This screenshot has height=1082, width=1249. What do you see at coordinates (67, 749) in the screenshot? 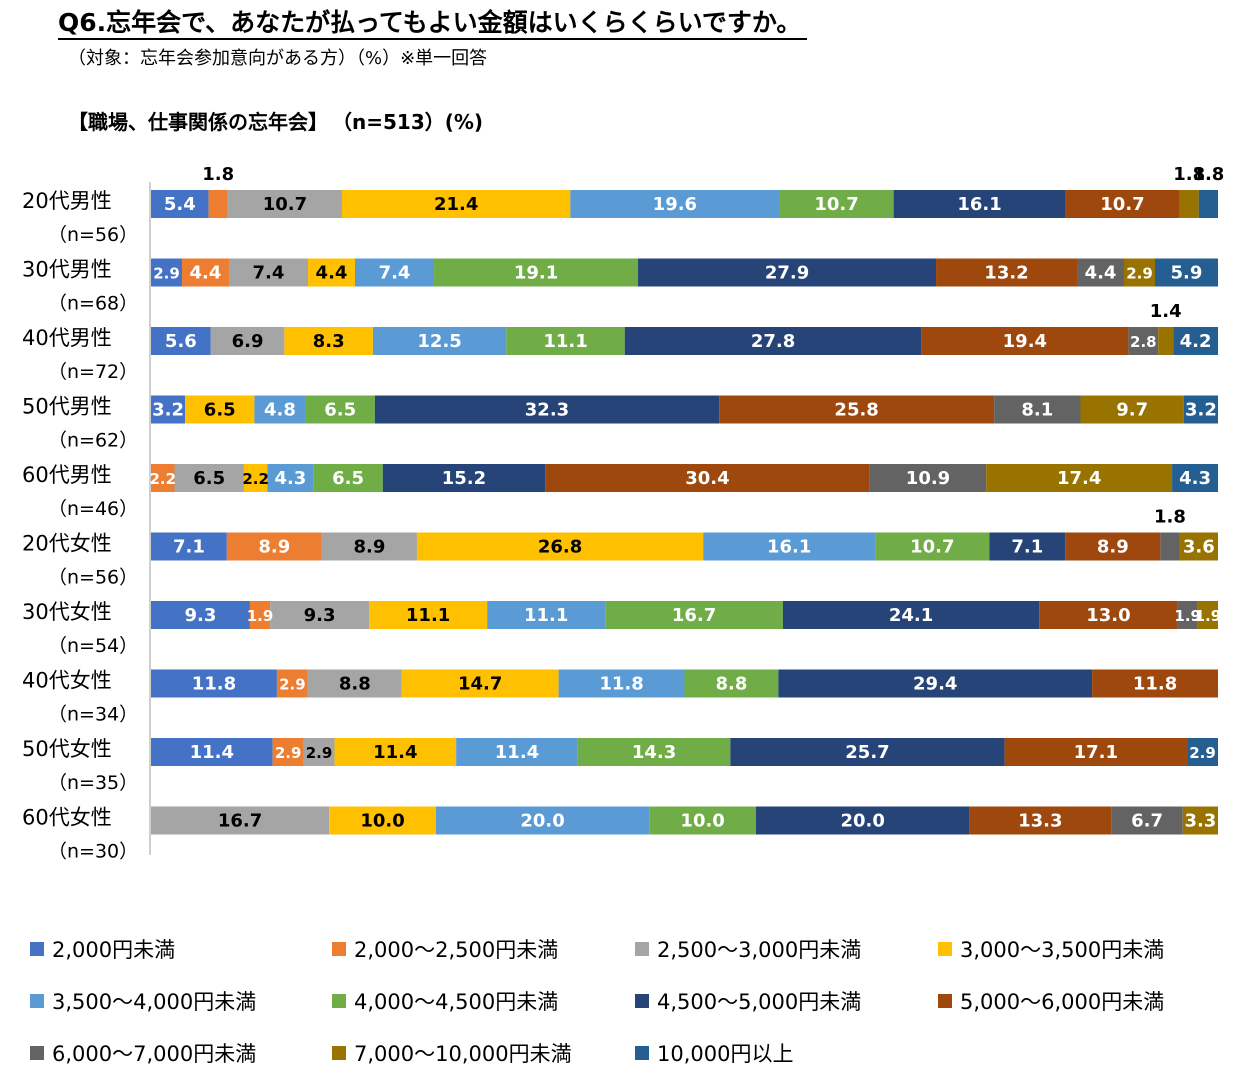
I see `category-label: 50代女性` at bounding box center [67, 749].